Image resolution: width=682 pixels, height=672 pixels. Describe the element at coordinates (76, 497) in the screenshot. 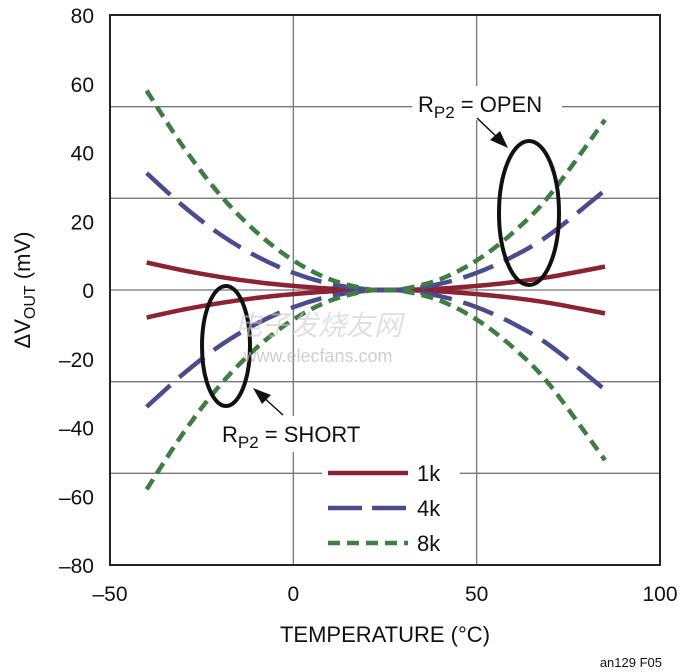

I see `y-tick-label: –60` at that location.